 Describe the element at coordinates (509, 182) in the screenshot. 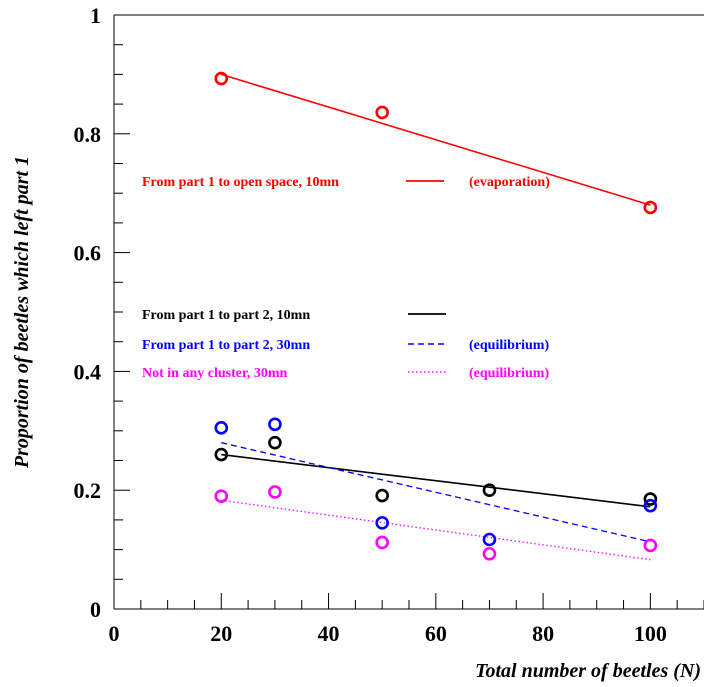

I see `legend-annotation: (evaporation)` at that location.